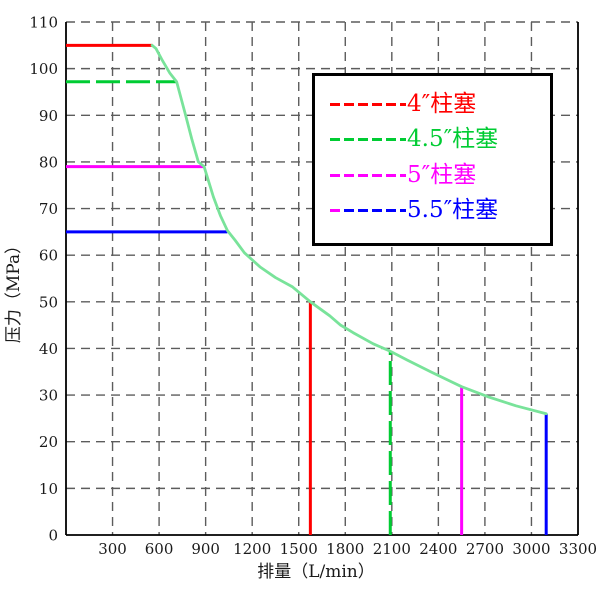 The width and height of the screenshot is (600, 600). Describe the element at coordinates (205, 549) in the screenshot. I see `x-tick-label-900: 900` at that location.